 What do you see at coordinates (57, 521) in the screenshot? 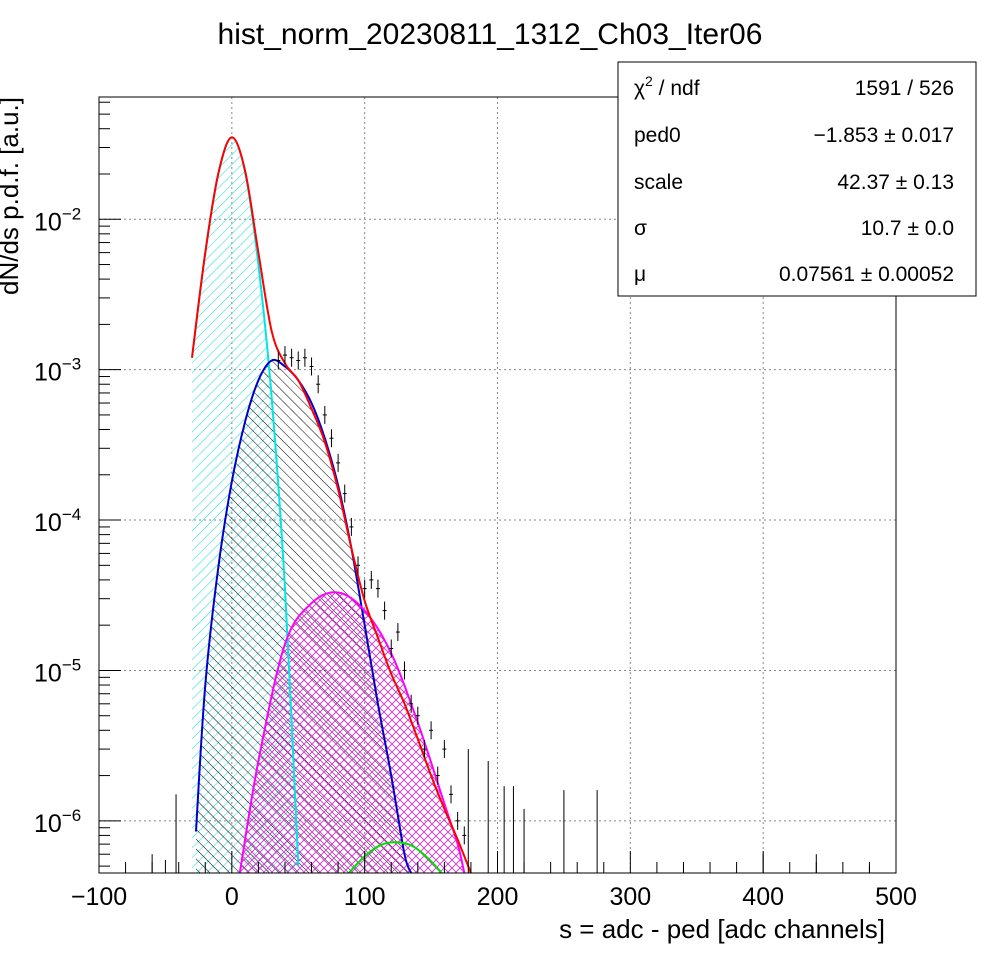
I see `y-tick-label: 10⁻⁴` at bounding box center [57, 521].